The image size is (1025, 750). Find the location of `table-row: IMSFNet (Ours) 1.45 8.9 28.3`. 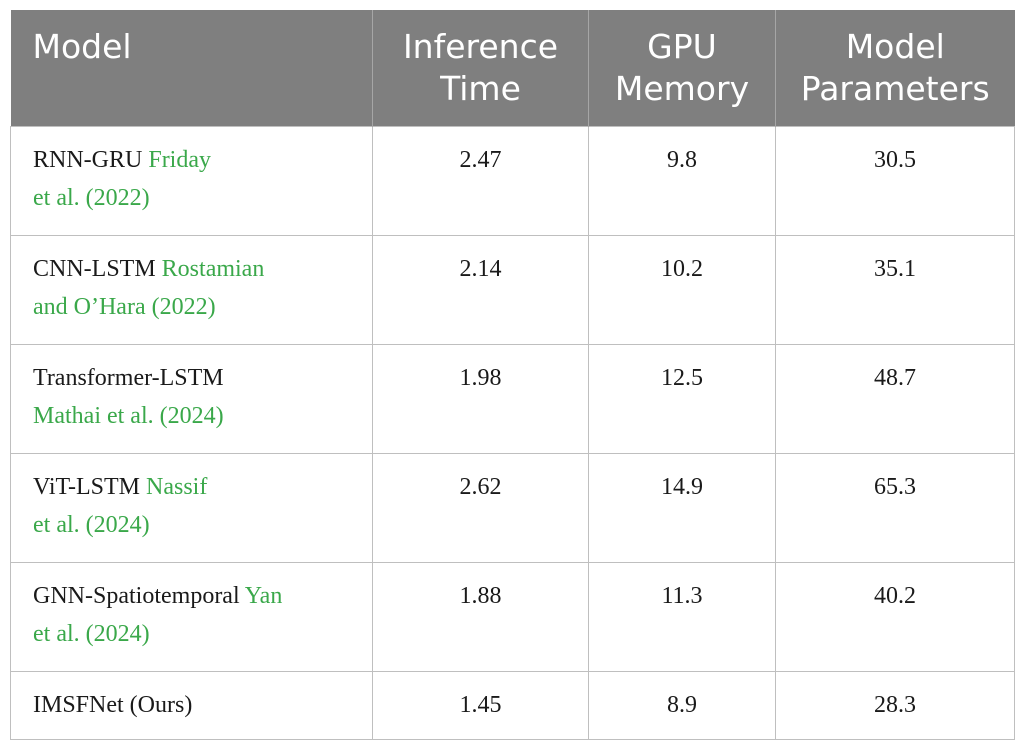

table-row: IMSFNet (Ours) 1.45 8.9 28.3 is located at coordinates (512, 705).